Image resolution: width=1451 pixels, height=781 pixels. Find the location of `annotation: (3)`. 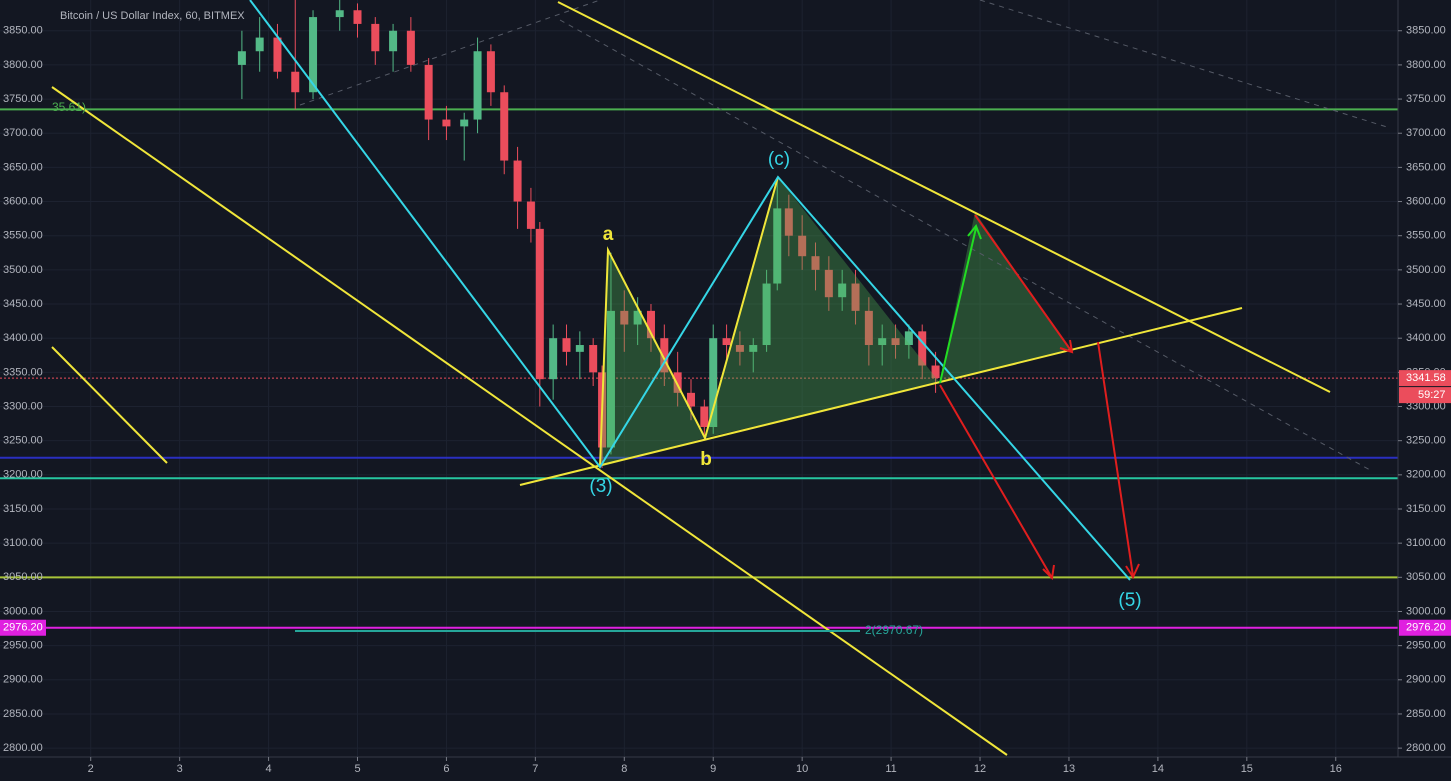

annotation: (3) is located at coordinates (600, 486).